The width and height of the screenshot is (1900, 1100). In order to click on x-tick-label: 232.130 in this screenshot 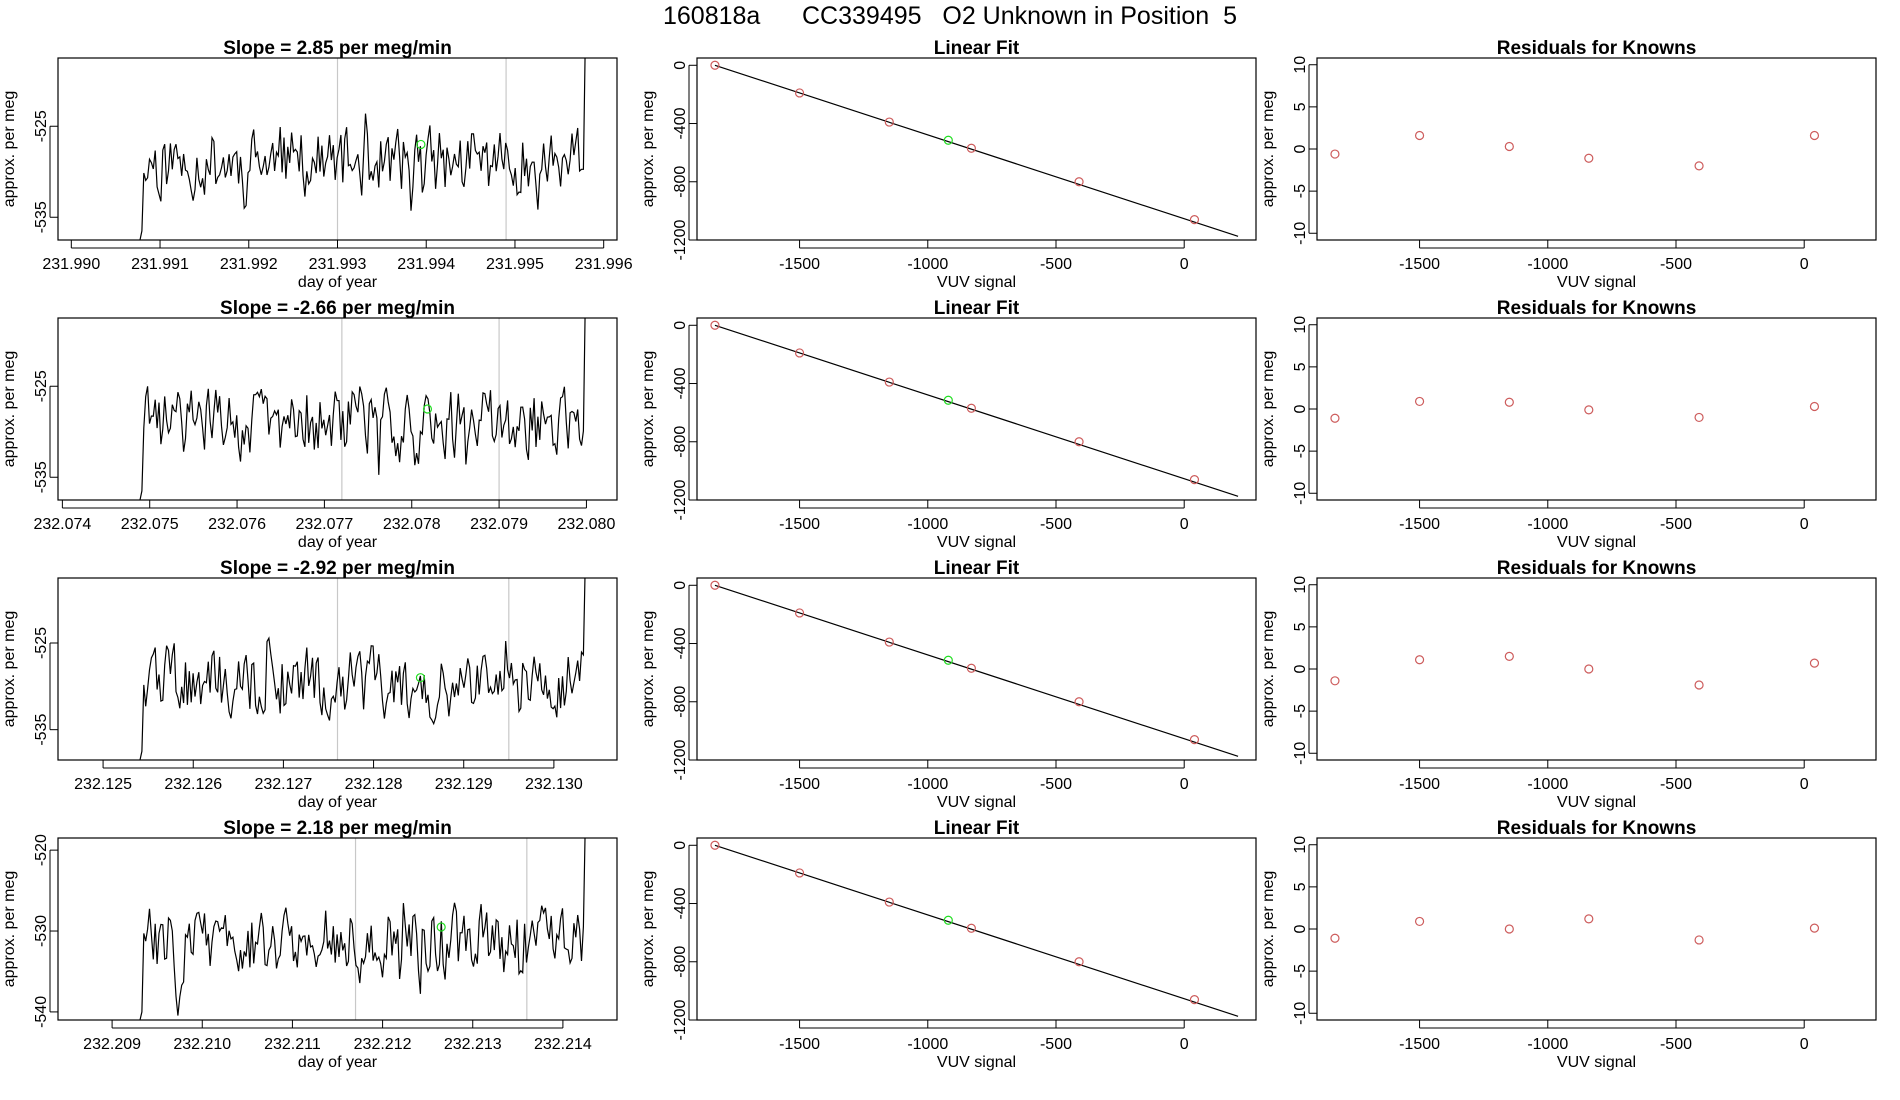, I will do `click(554, 784)`.